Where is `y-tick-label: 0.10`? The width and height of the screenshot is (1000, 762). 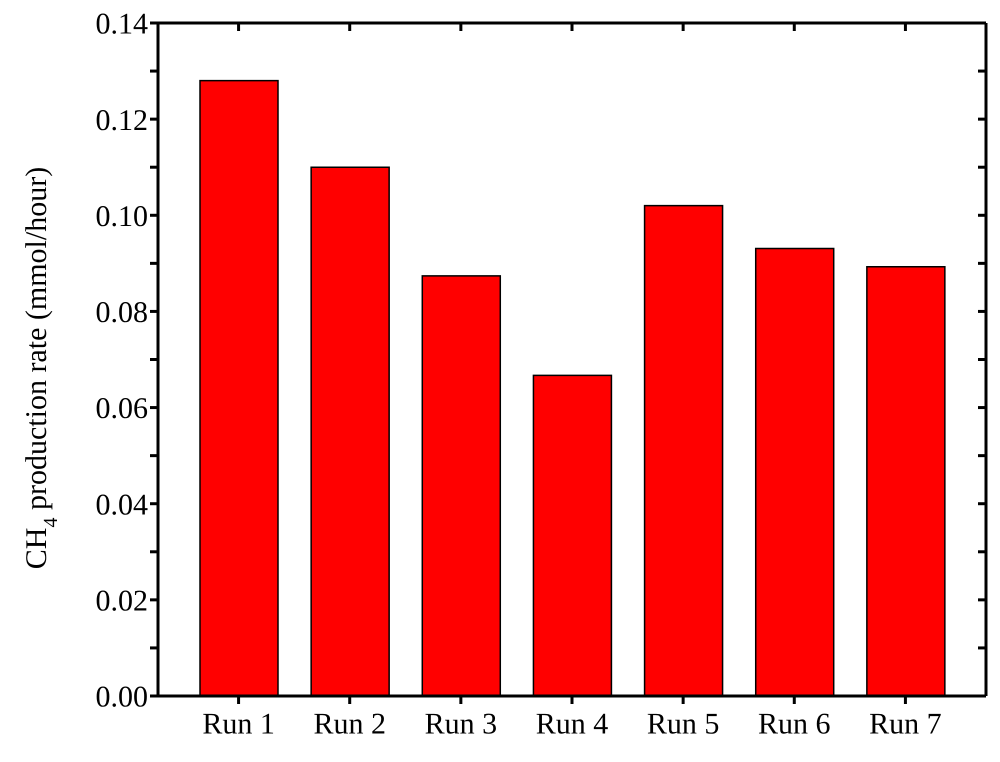 y-tick-label: 0.10 is located at coordinates (122, 216).